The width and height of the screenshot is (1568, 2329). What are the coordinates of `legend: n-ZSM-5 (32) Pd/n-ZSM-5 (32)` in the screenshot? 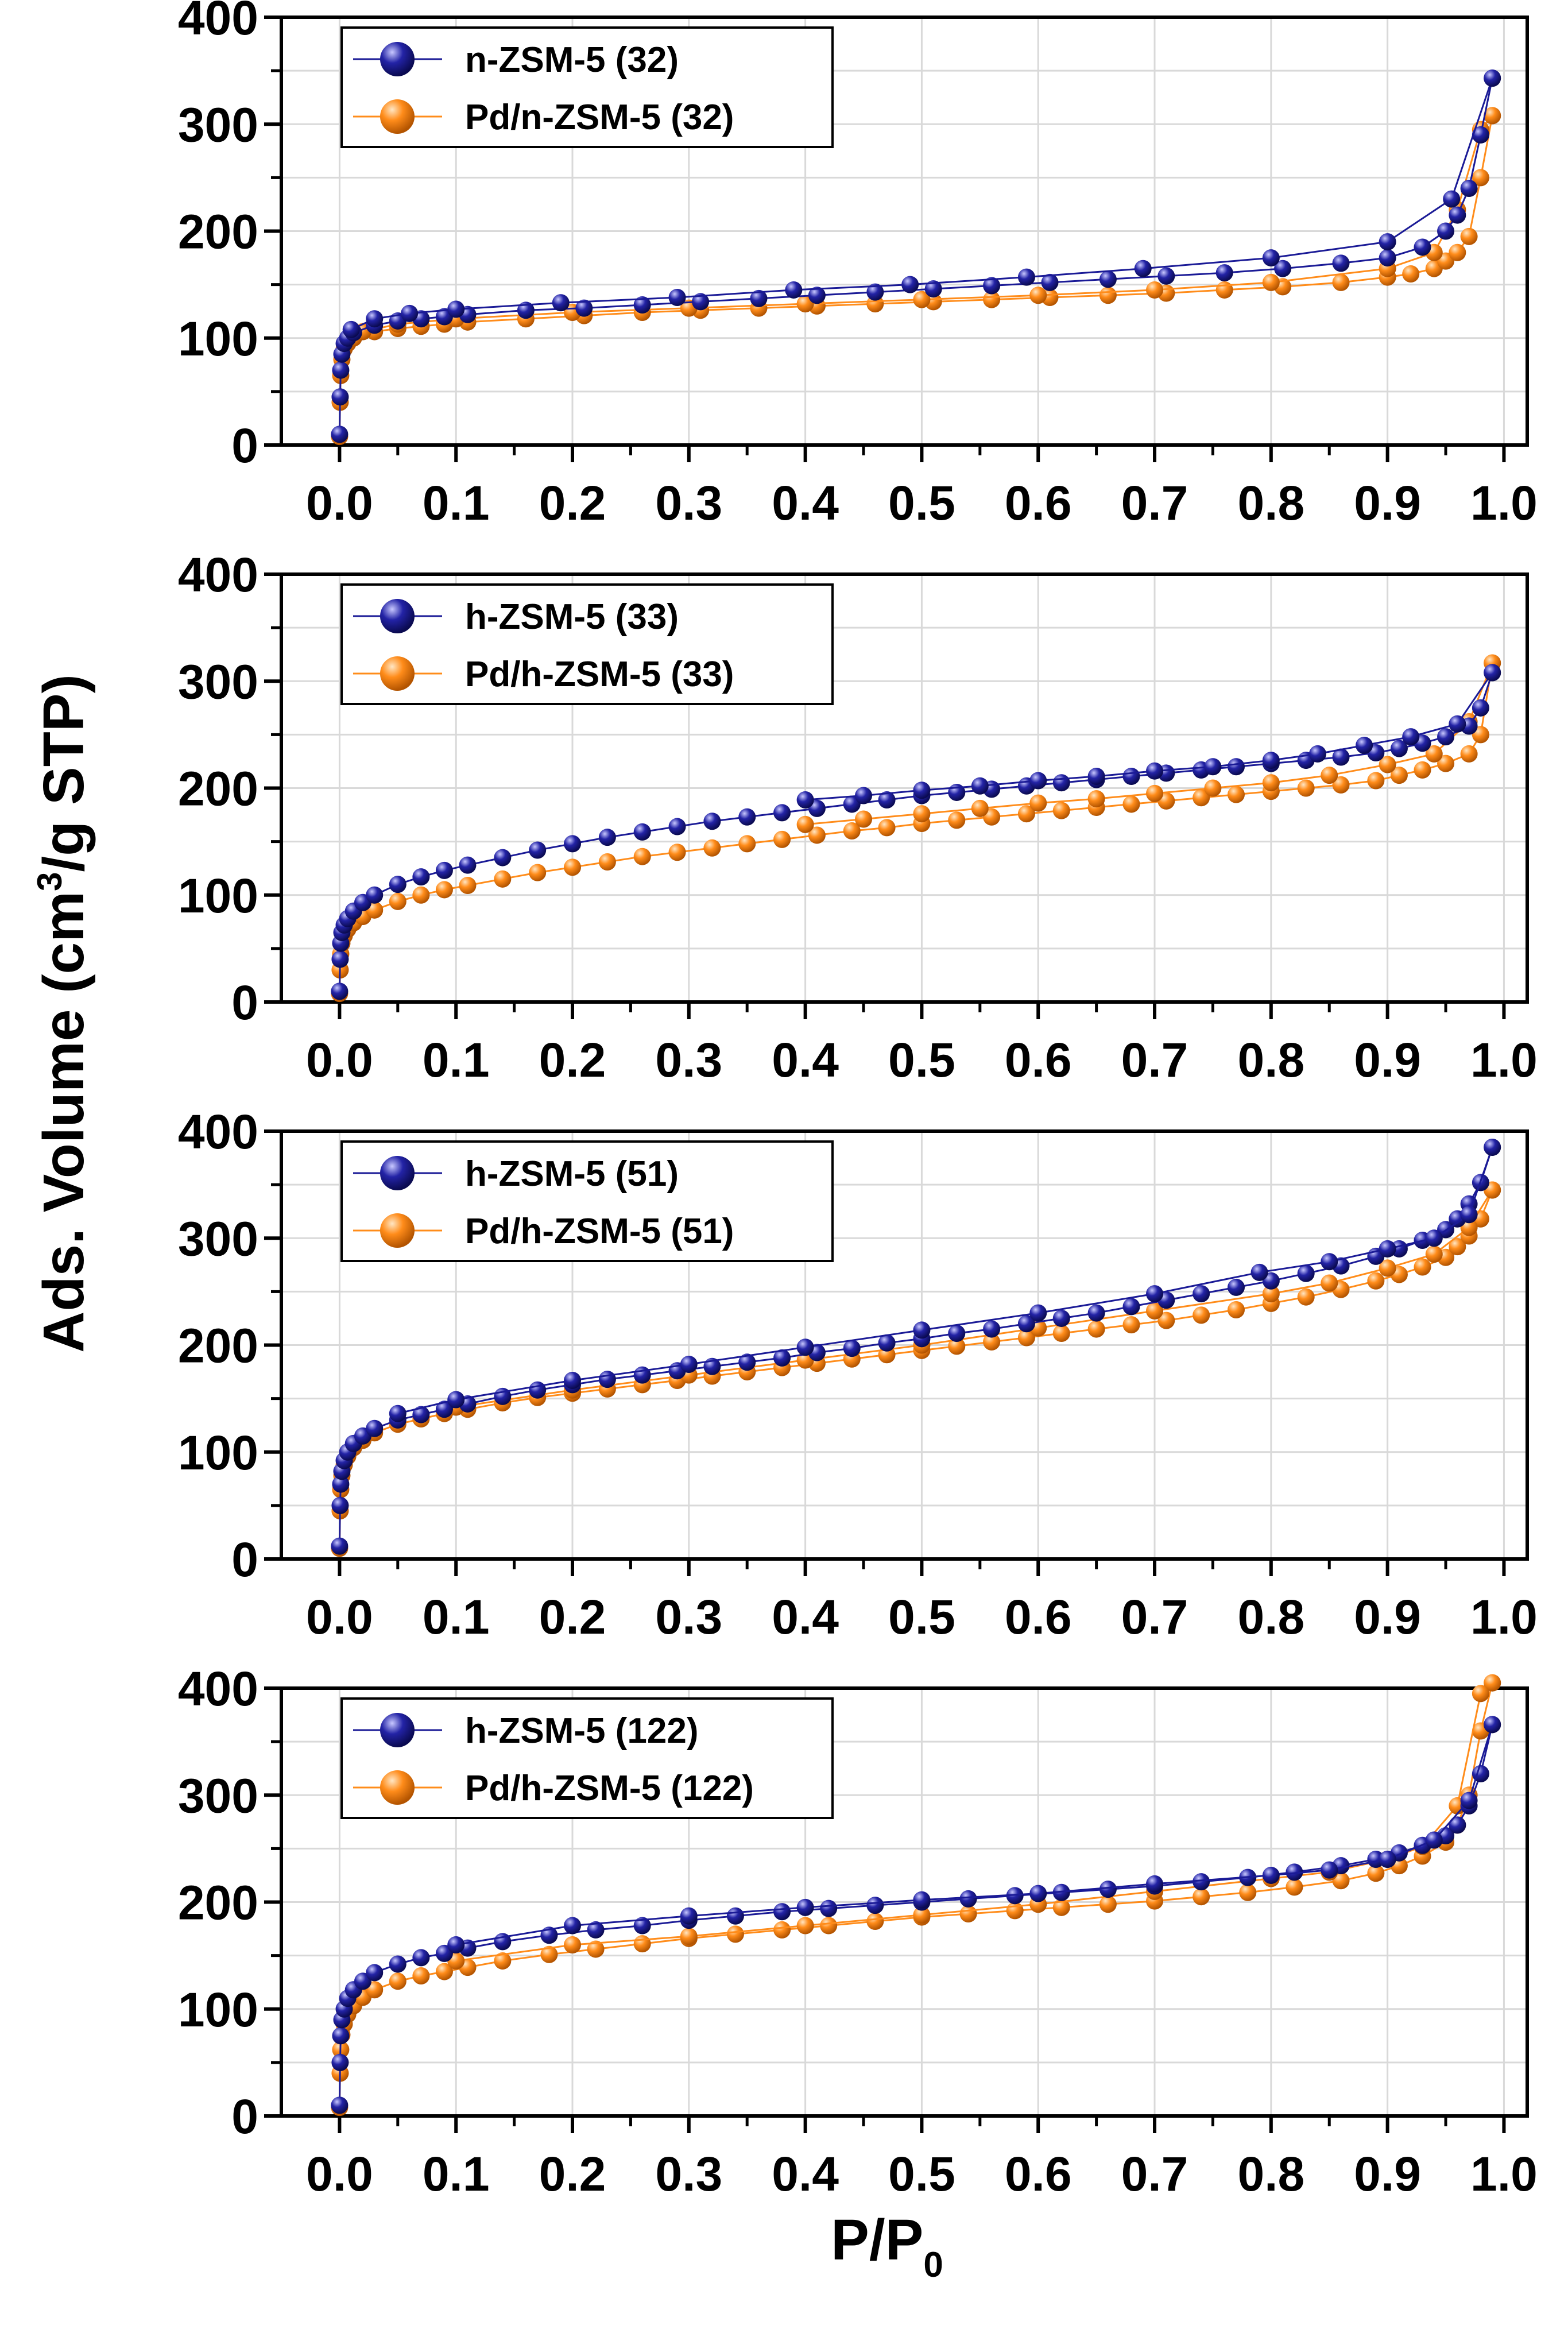 It's located at (587, 87).